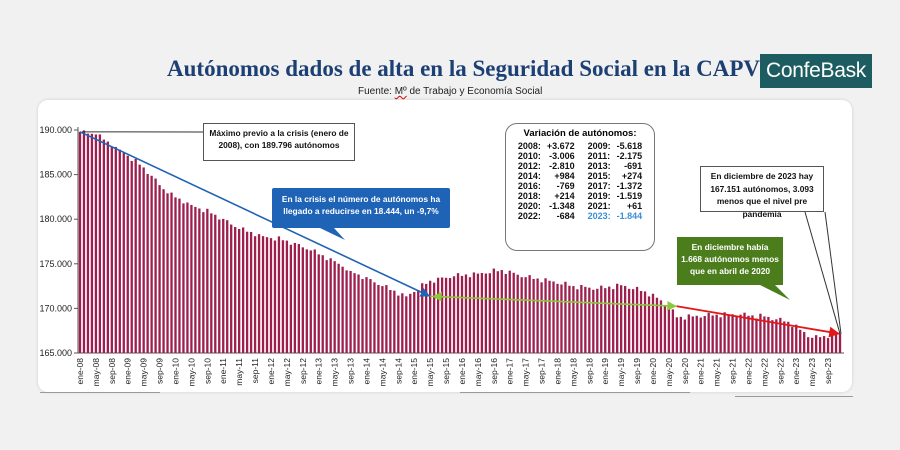 This screenshot has height=450, width=900. What do you see at coordinates (529, 146) in the screenshot?
I see `variation-cell-y1: 2008:` at bounding box center [529, 146].